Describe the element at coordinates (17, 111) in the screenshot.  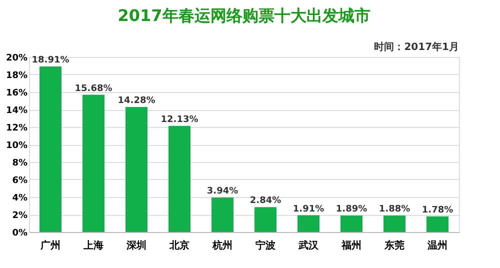
I see `y-tick-label: 14%` at that location.